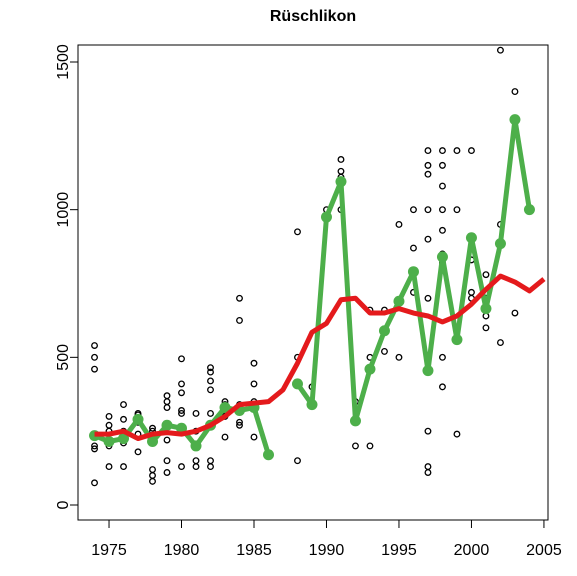  I want to click on x-tick-label: 1995, so click(399, 550).